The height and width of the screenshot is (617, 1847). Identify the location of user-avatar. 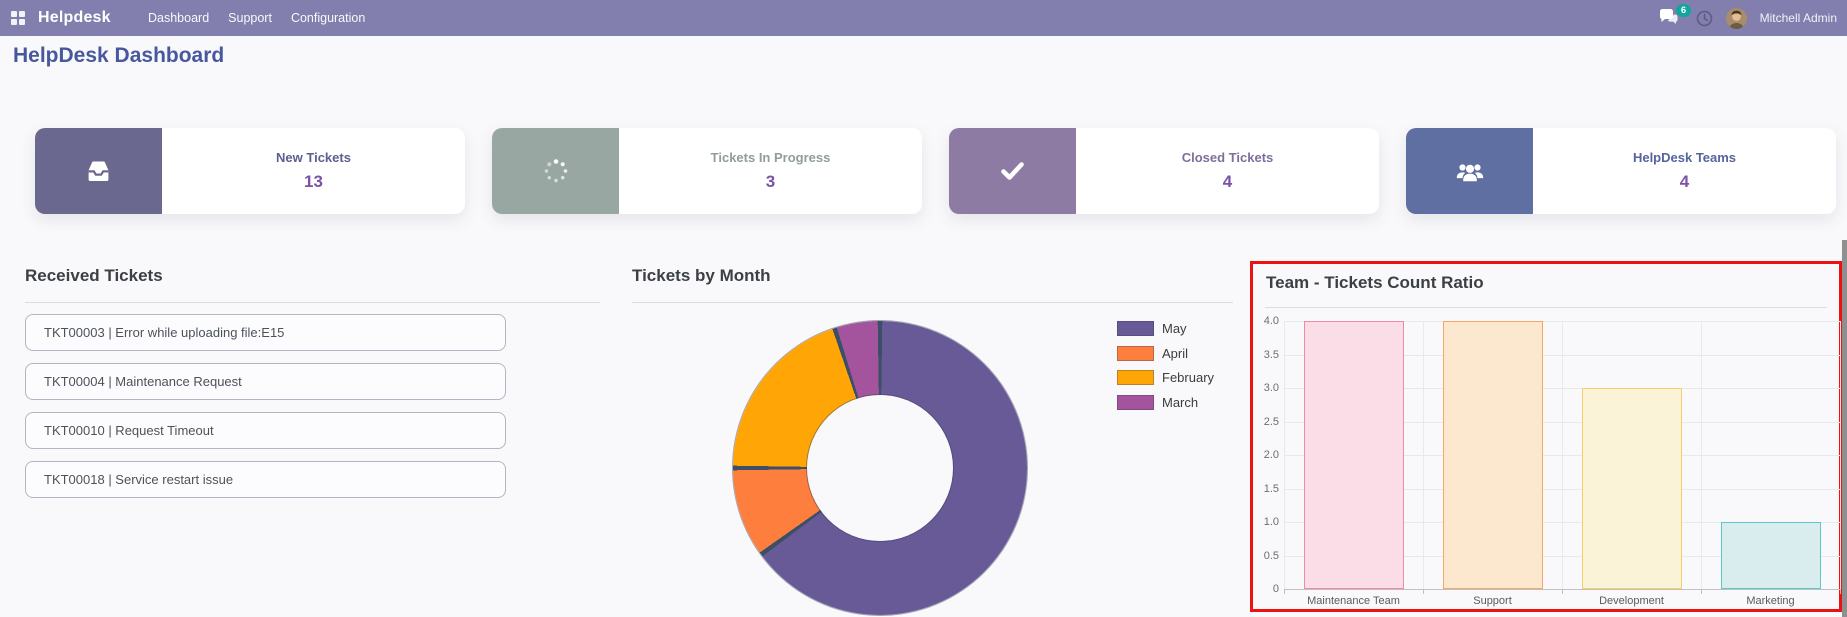
(1736, 18).